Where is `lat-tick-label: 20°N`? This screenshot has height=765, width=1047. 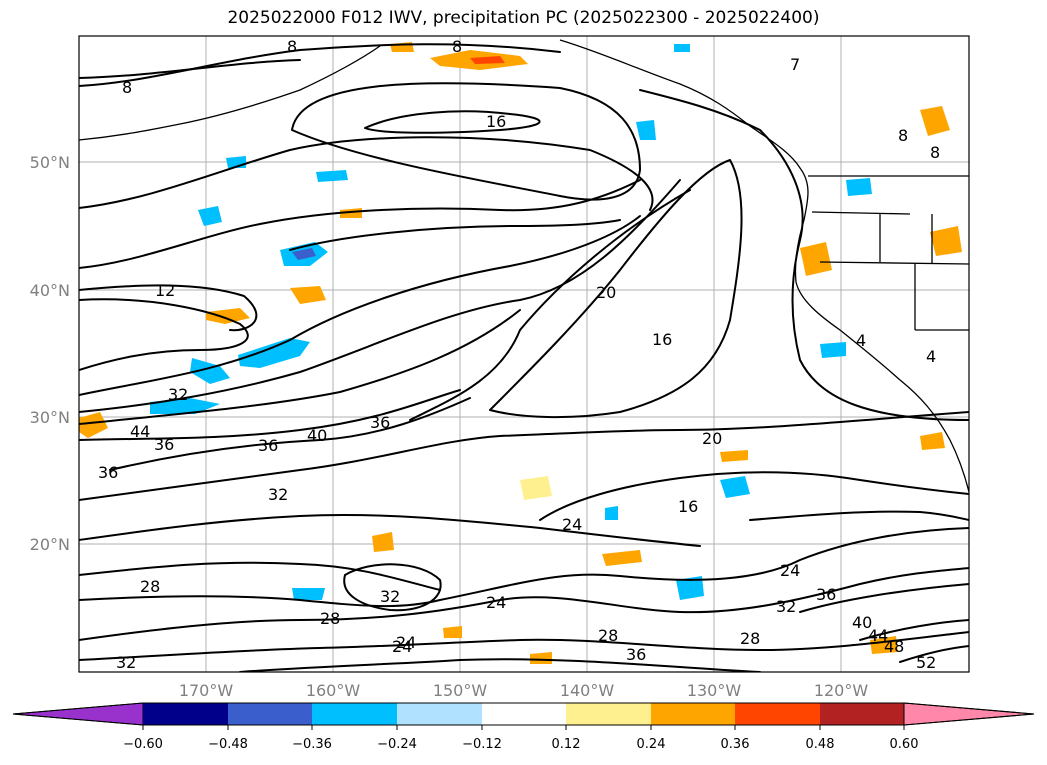
lat-tick-label: 20°N is located at coordinates (50, 544).